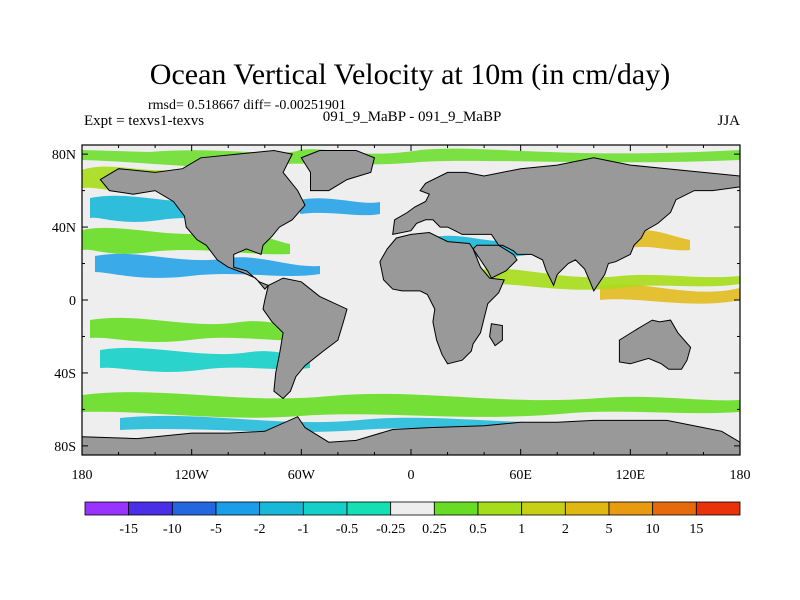 The width and height of the screenshot is (800, 600). Describe the element at coordinates (670, 294) in the screenshot. I see `band-equator-east` at that location.